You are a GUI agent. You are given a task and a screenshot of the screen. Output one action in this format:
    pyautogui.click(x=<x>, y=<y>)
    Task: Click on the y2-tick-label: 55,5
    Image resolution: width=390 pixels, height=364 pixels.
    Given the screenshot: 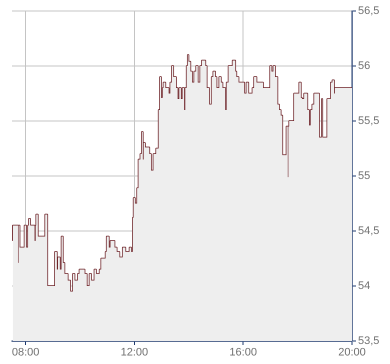 What is the action you would take?
    pyautogui.click(x=369, y=121)
    